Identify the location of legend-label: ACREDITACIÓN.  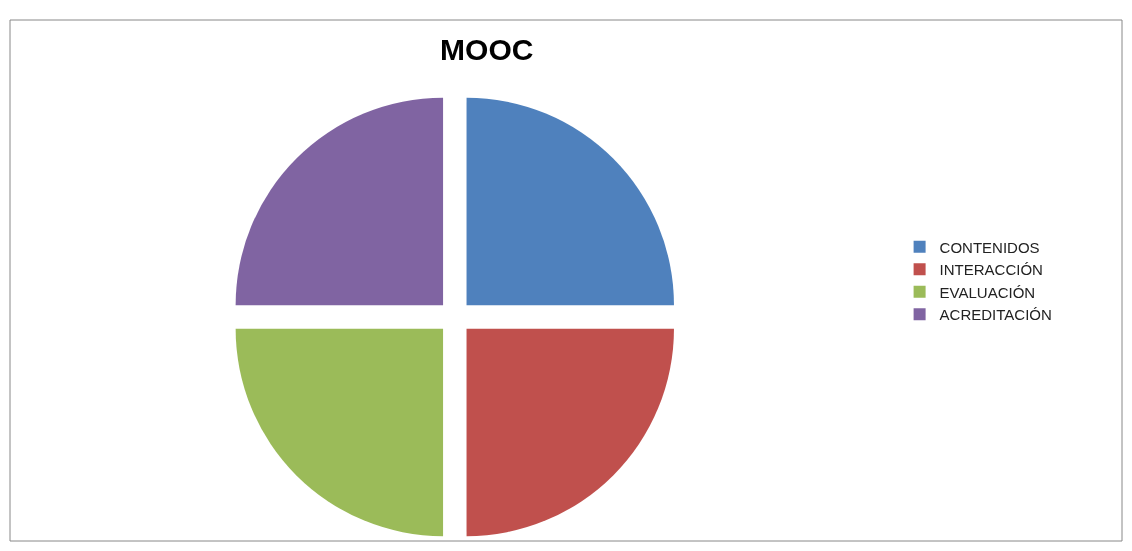
(995, 315).